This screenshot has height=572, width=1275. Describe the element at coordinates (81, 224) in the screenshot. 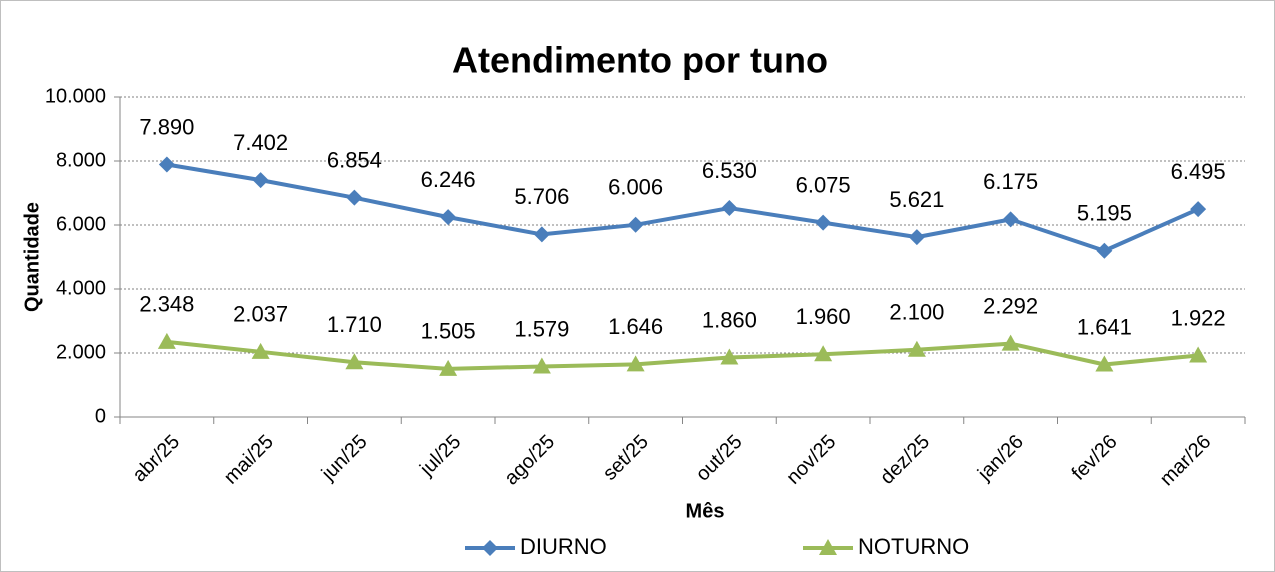

I see `y-tick-label: 6.000` at that location.